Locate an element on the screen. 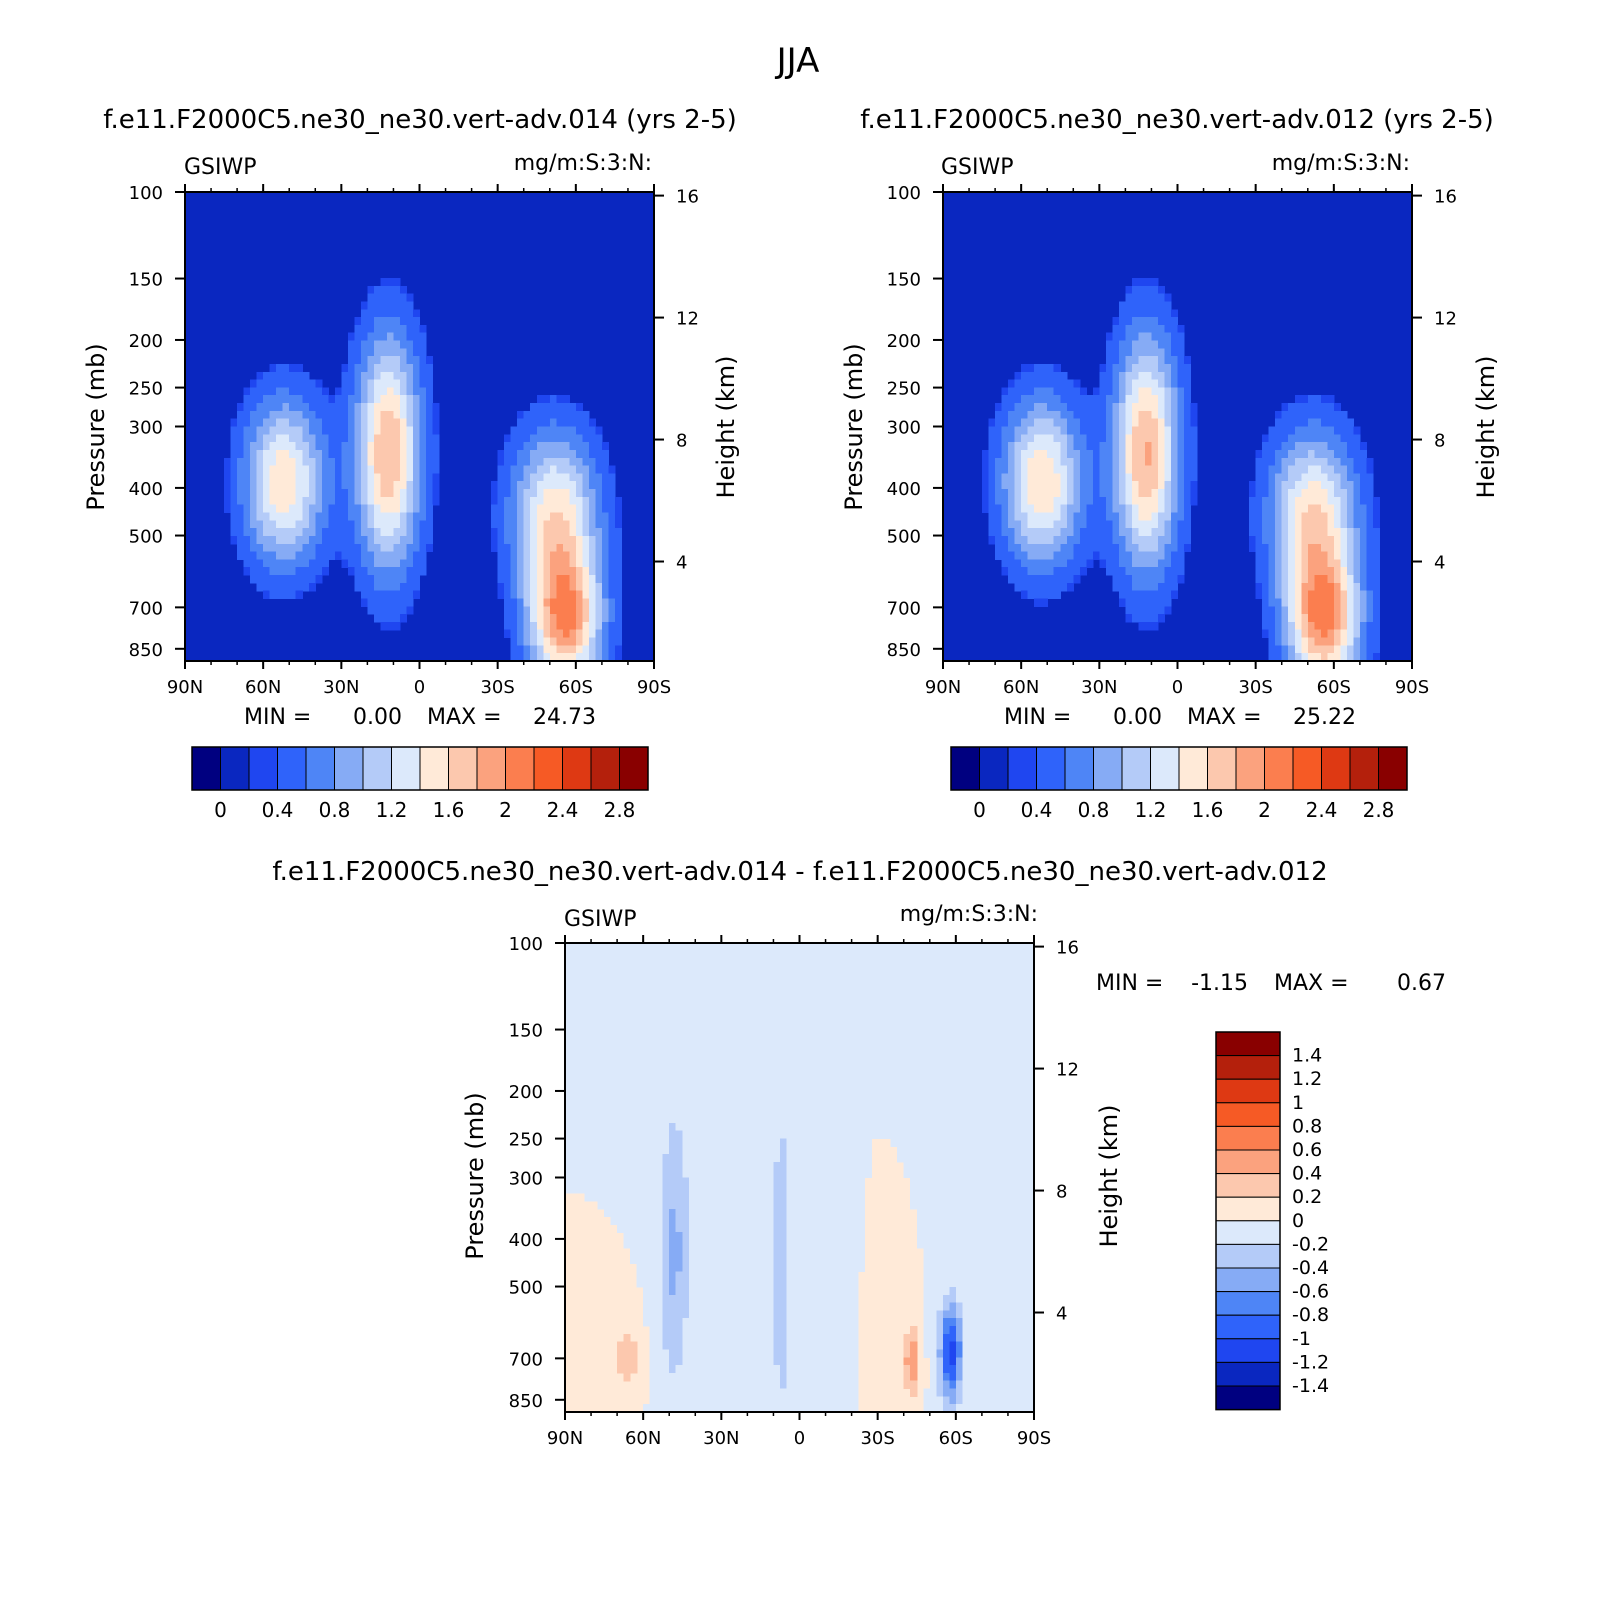 This screenshot has height=1600, width=1597. y-tick-label: 200 is located at coordinates (904, 341).